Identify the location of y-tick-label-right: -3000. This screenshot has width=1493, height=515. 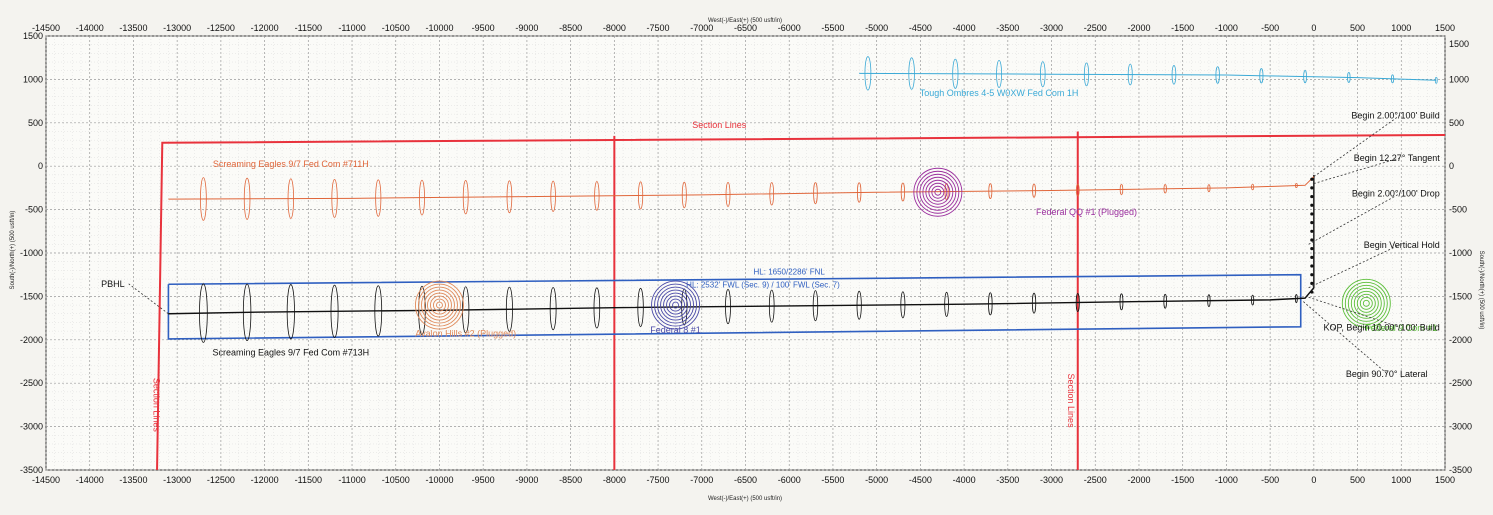
(1460, 427).